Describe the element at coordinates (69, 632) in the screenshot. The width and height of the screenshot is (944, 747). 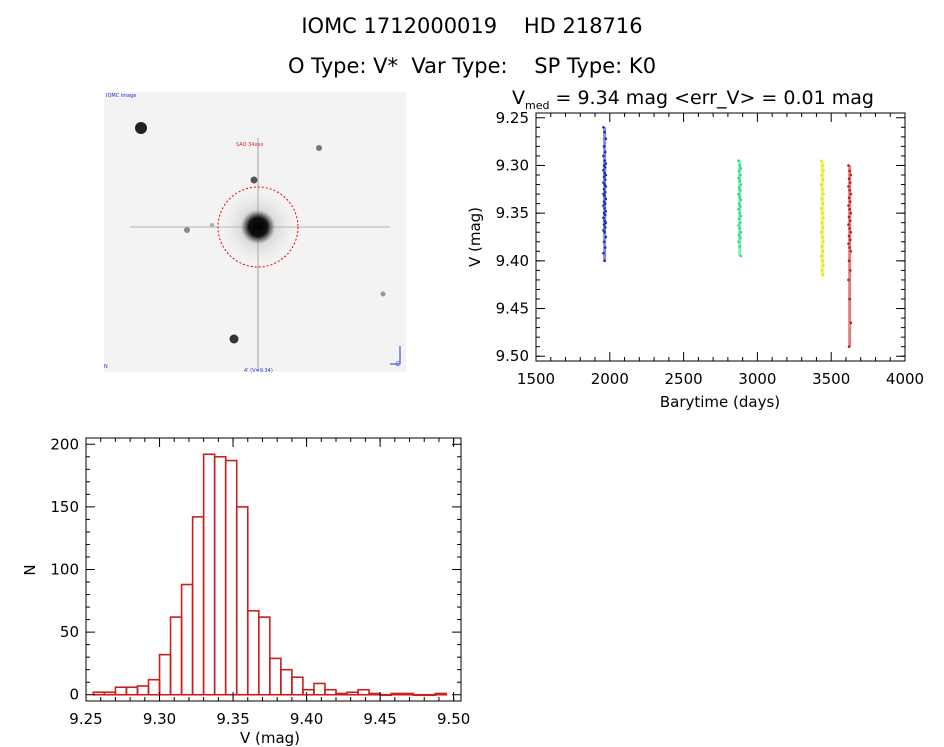
I see `histogram-ytick-label: 50` at that location.